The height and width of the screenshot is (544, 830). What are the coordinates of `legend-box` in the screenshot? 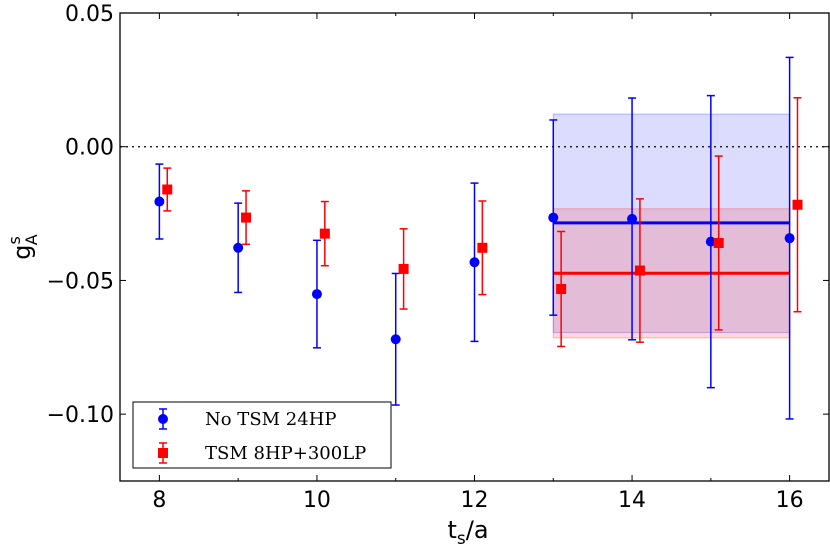 It's located at (262, 435).